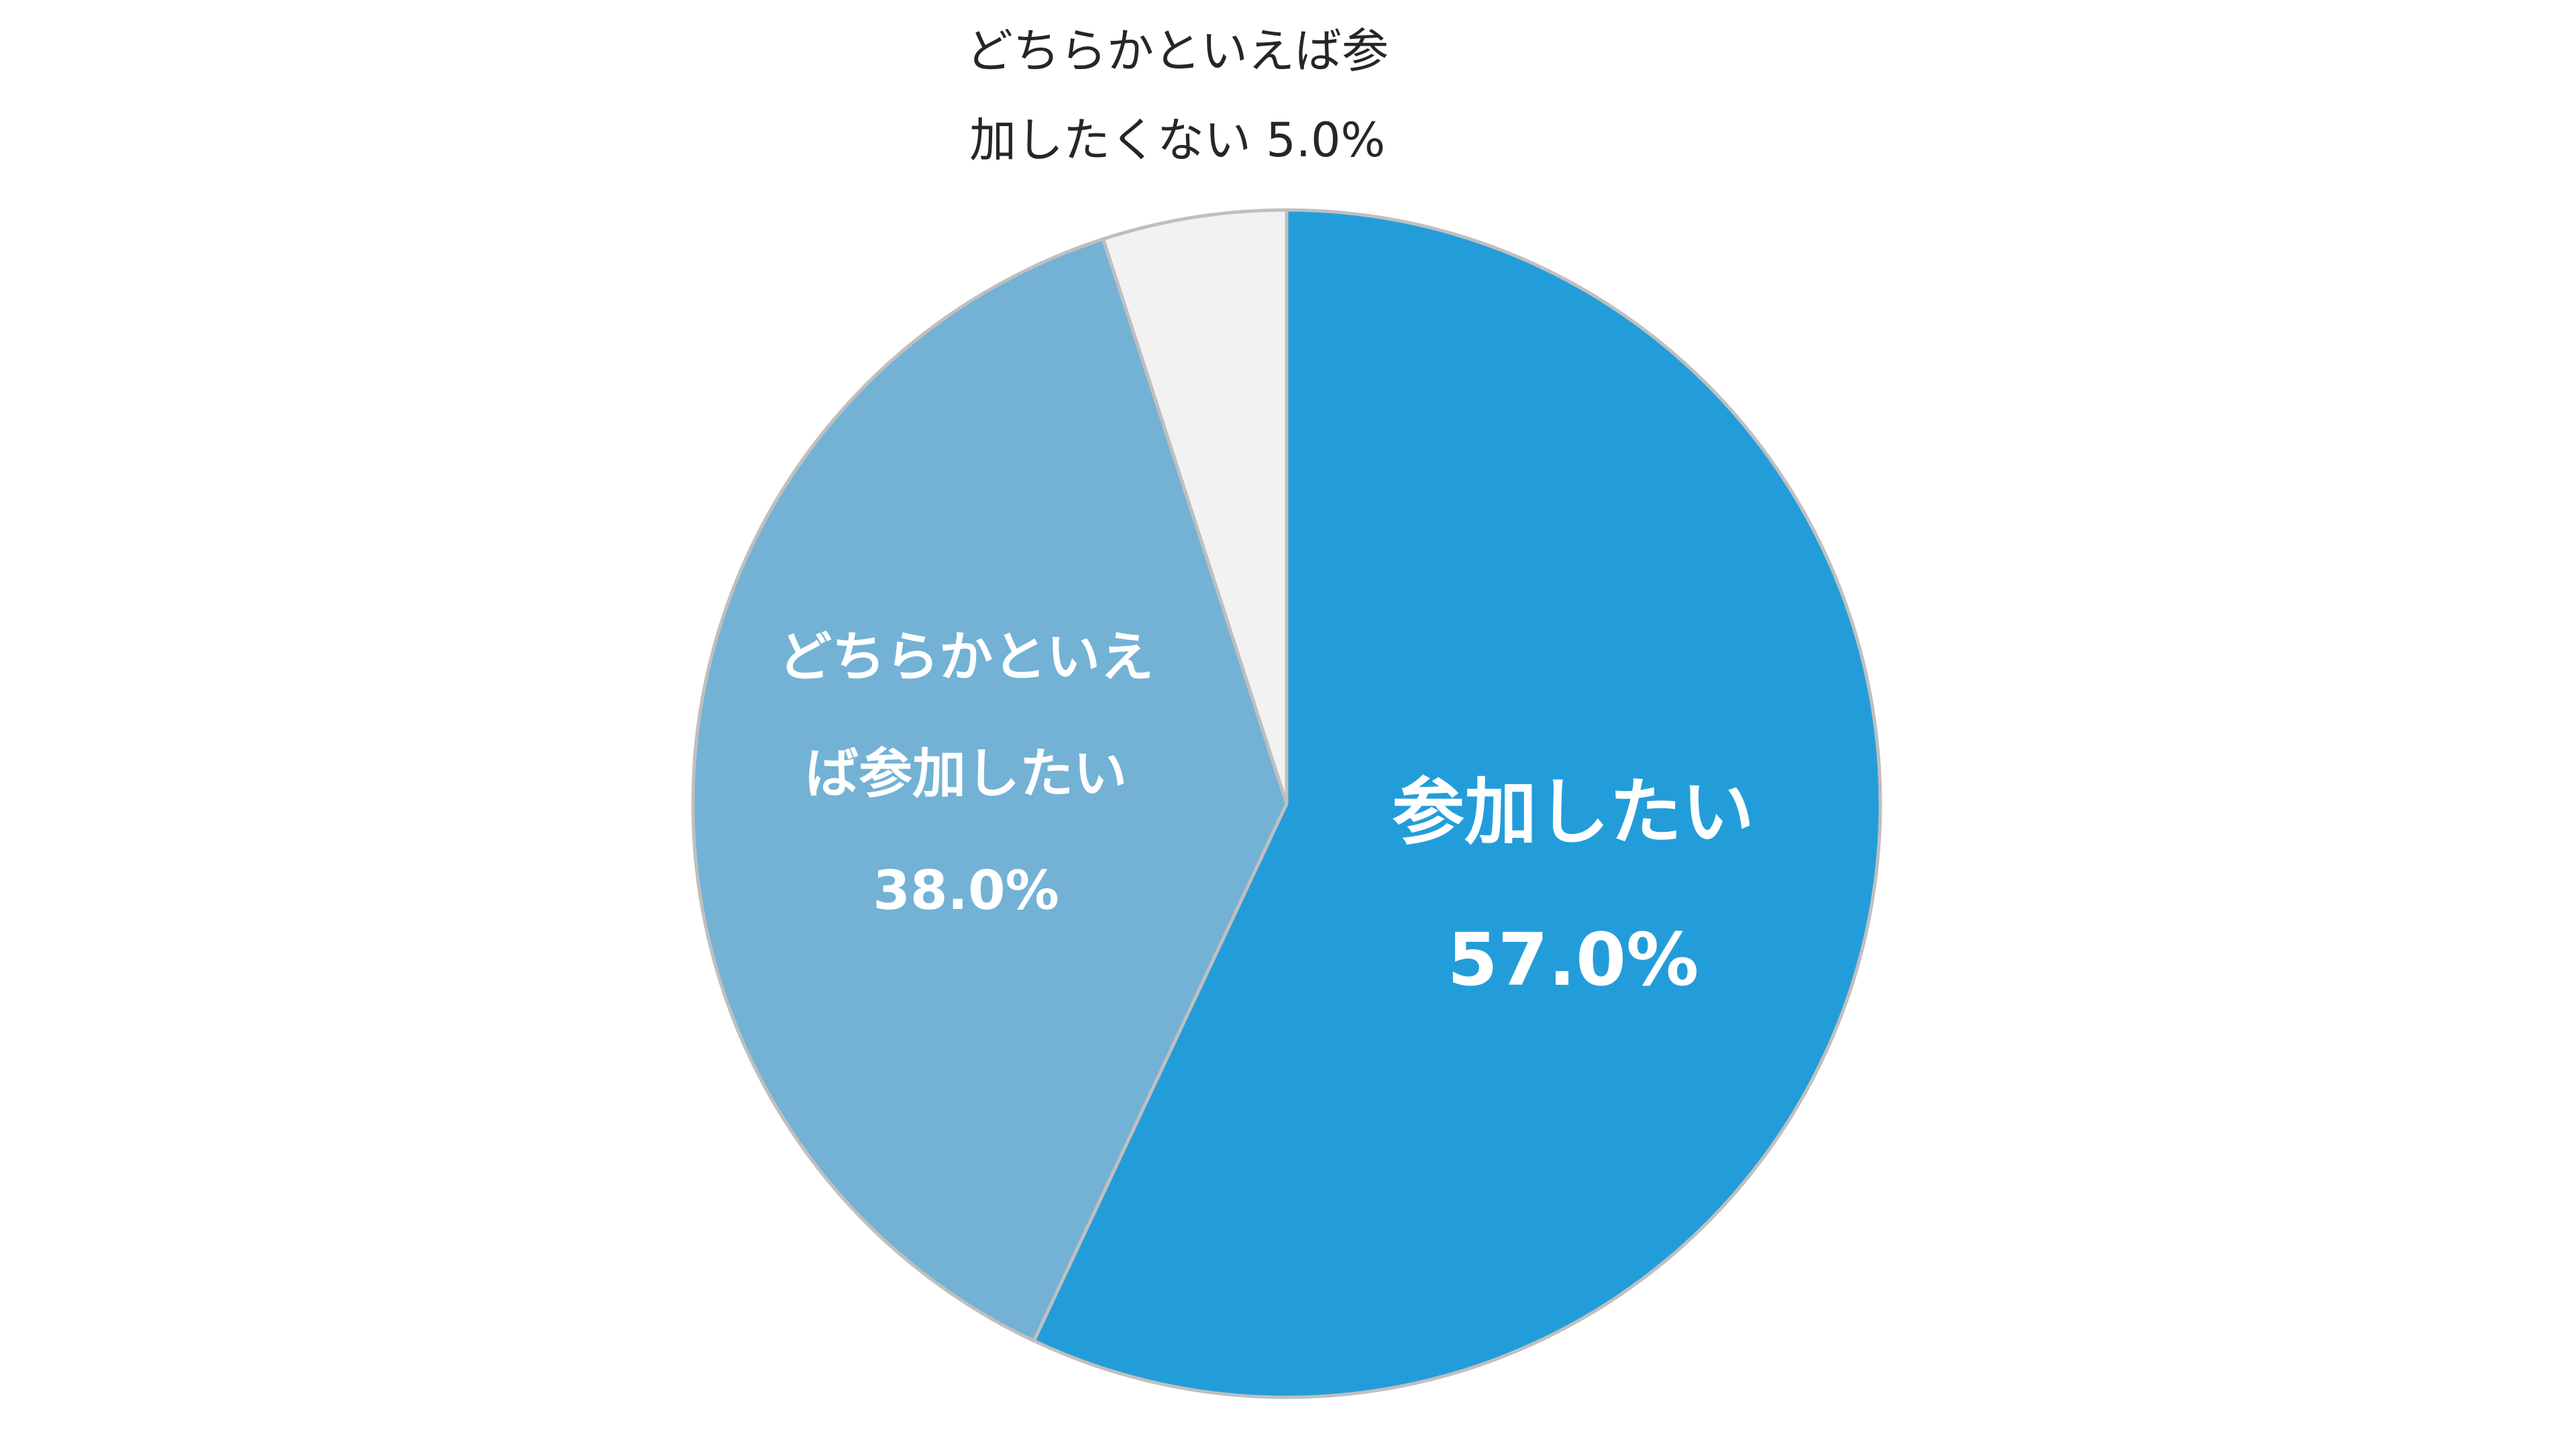  I want to click on slice-label-3-line-2: 加したくない 5.0%, so click(1177, 140).